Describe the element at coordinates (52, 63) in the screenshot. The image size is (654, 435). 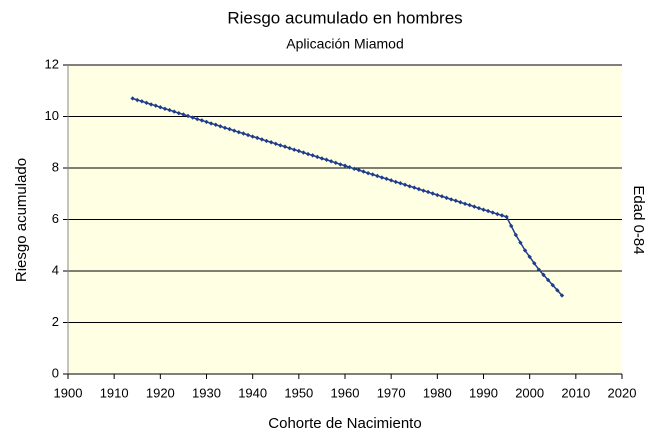
I see `y-tick-label: 12` at that location.